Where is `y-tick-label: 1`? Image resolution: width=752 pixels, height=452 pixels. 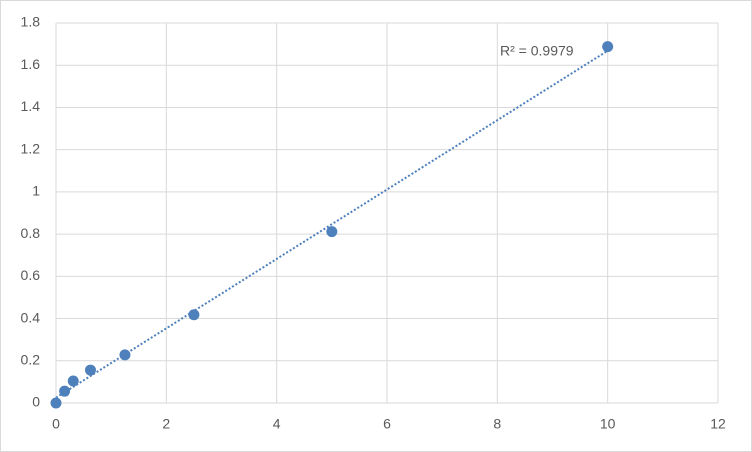 y-tick-label: 1 is located at coordinates (36, 191).